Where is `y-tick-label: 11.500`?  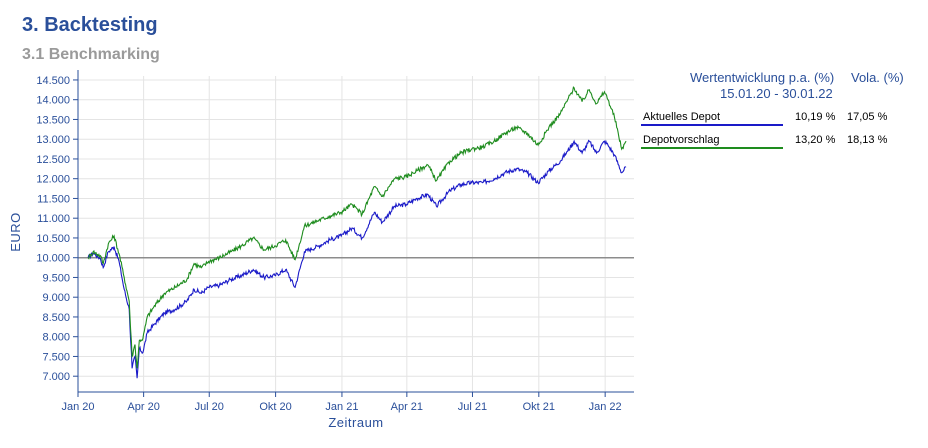 y-tick-label: 11.500 is located at coordinates (53, 199).